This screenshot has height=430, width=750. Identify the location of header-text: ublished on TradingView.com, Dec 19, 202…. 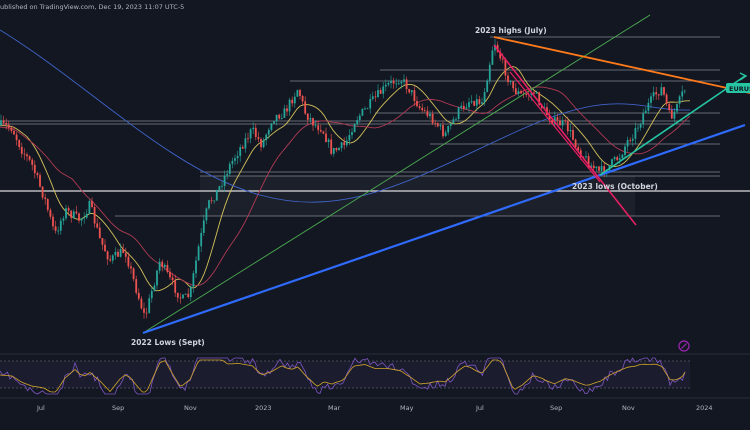
(92, 7).